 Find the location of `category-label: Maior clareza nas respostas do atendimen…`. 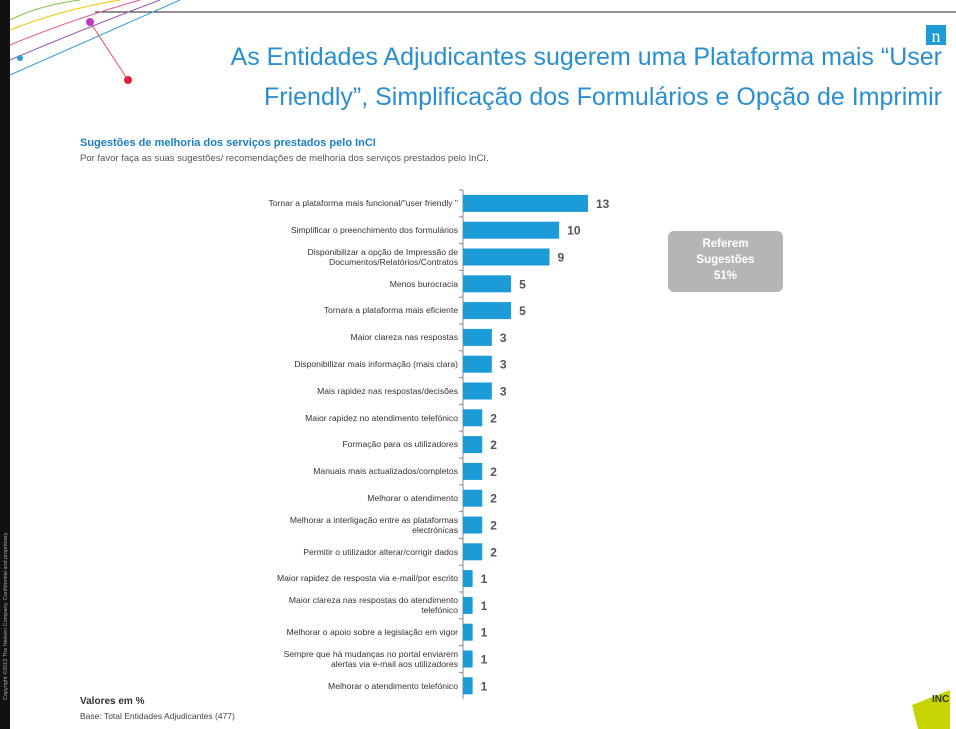

category-label: Maior clareza nas respostas do atendimen… is located at coordinates (373, 605).